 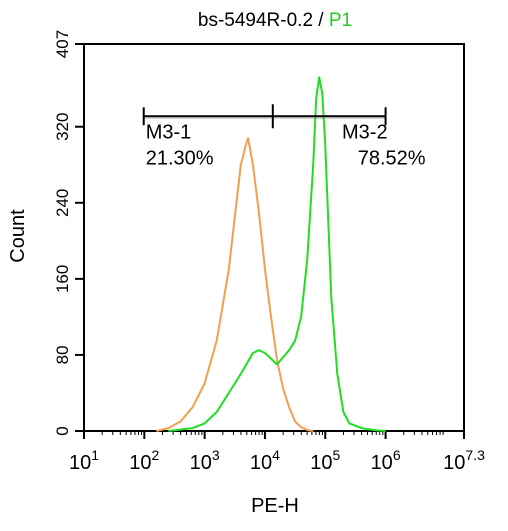 What do you see at coordinates (336, 455) in the screenshot?
I see `x-tick-exponent: 5` at bounding box center [336, 455].